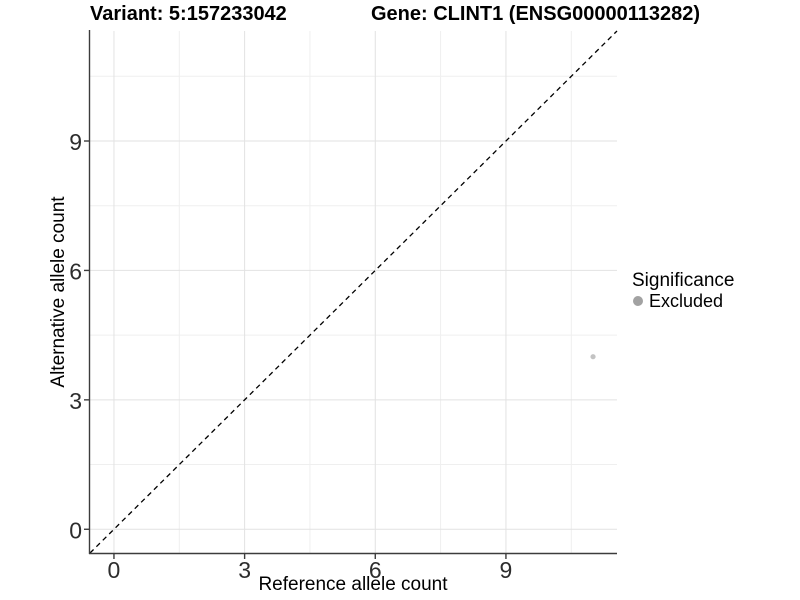 The height and width of the screenshot is (600, 800). I want to click on x-tick-label: 3, so click(244, 570).